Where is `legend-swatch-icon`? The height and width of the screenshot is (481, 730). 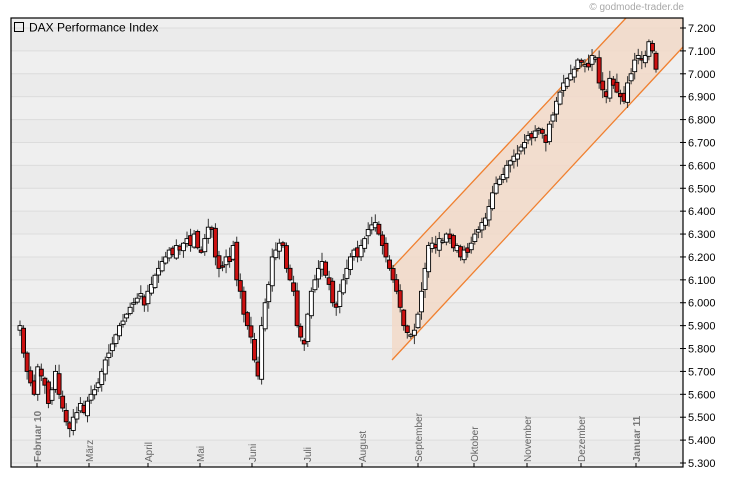
legend-swatch-icon is located at coordinates (19, 27).